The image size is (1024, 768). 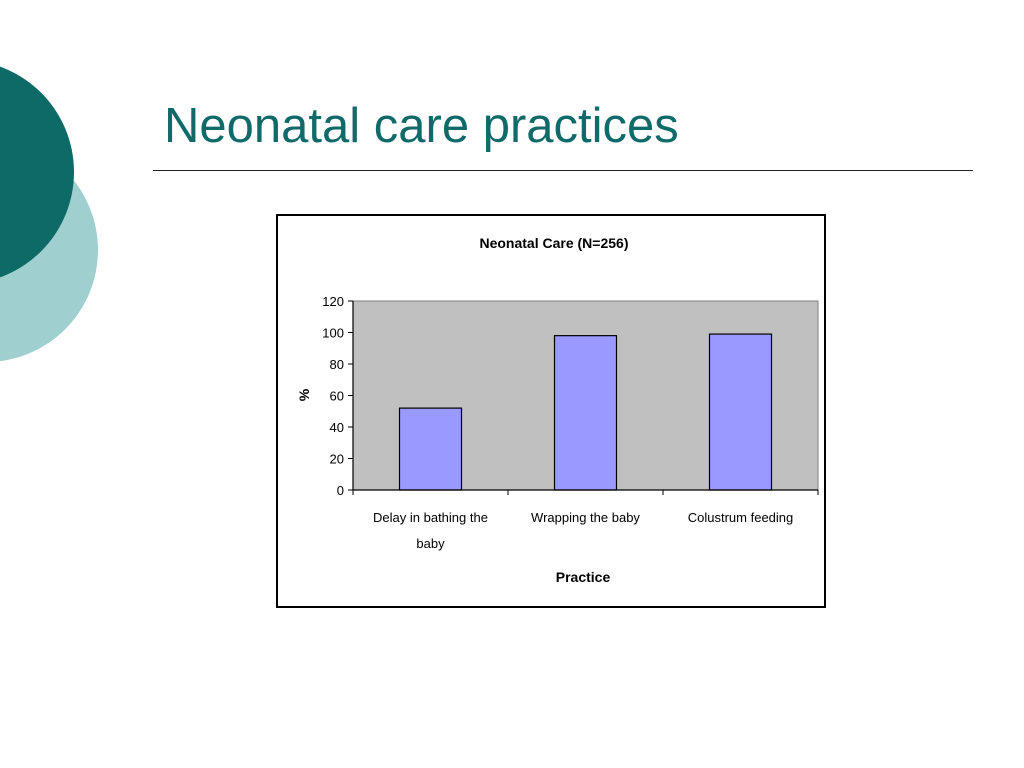 I want to click on x-category-label: Colustrum feeding, so click(x=741, y=517).